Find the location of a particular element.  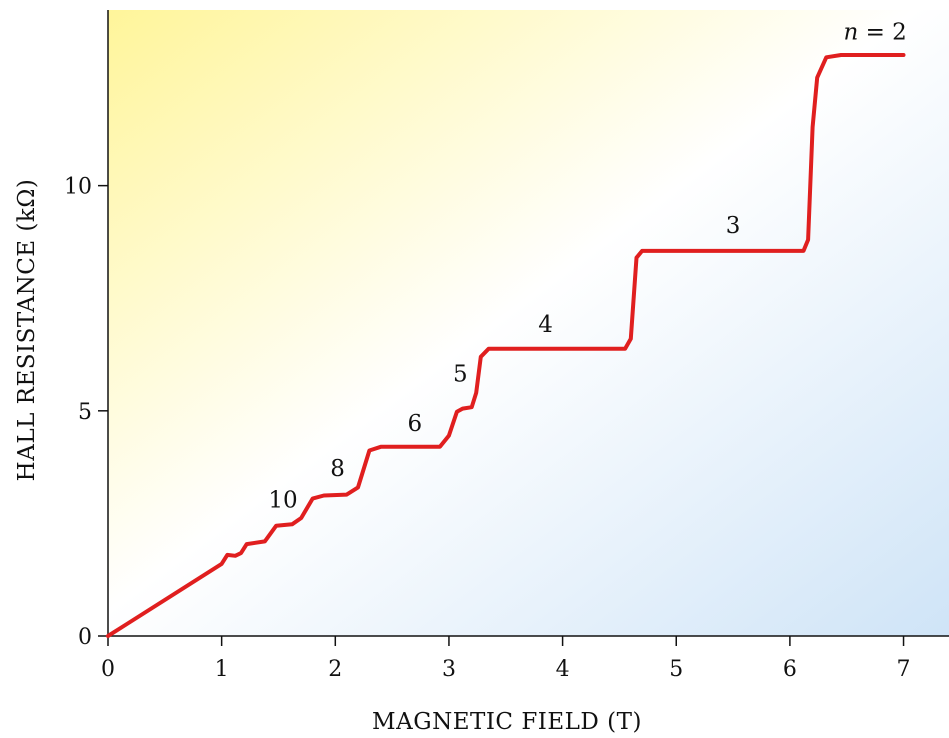

y-tick-label: 0 is located at coordinates (85, 637).